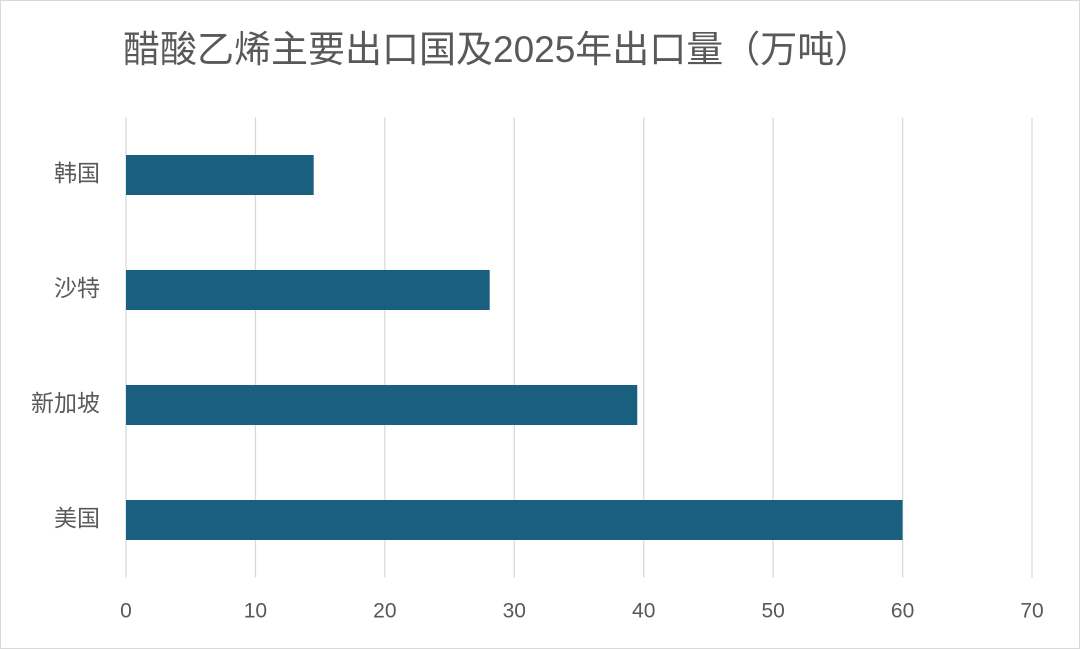 The image size is (1080, 649). Describe the element at coordinates (497, 49) in the screenshot. I see `chart-title: 醋酸乙烯主要出口国及2025年出口量（万吨）` at that location.